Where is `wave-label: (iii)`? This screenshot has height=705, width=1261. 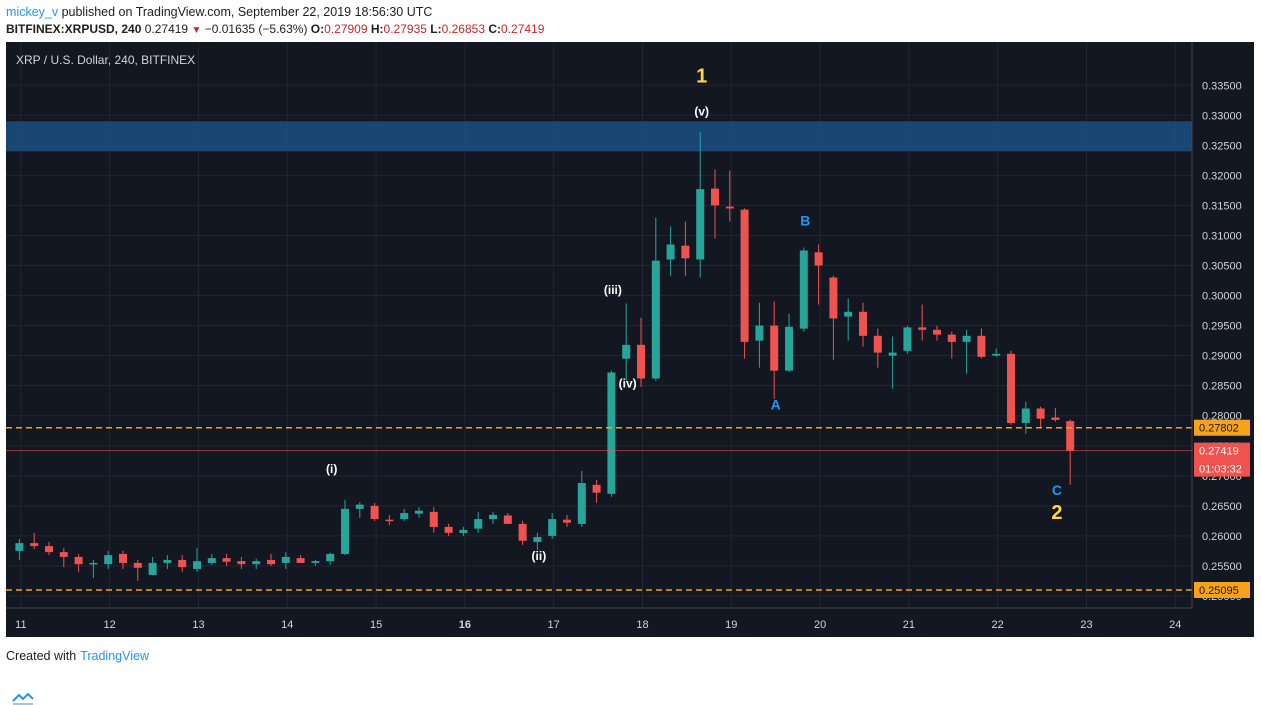
wave-label: (iii) is located at coordinates (613, 290).